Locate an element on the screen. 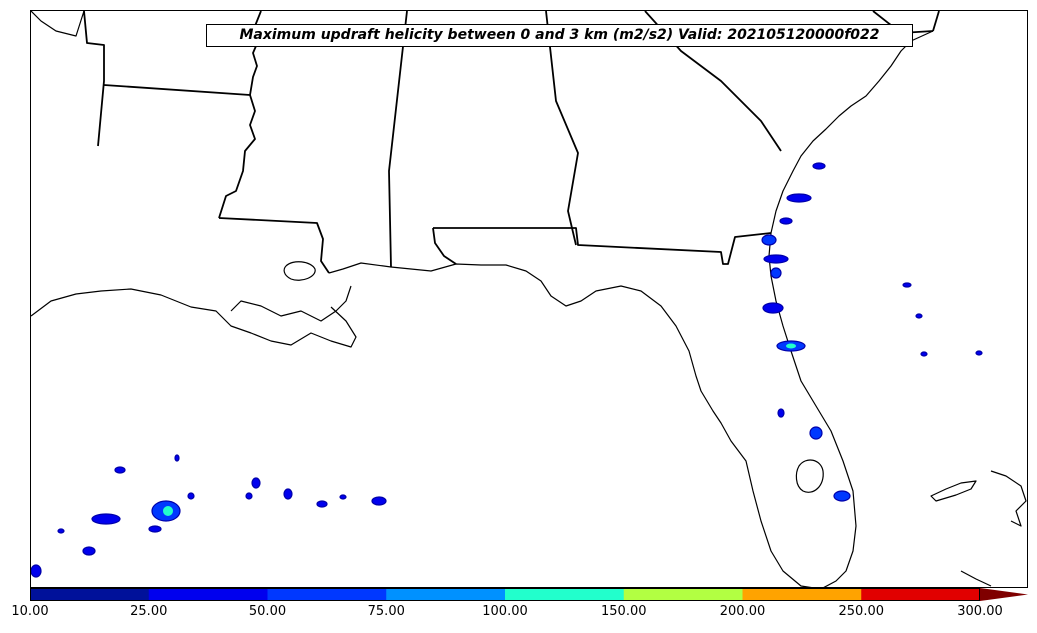  colorbar-tick-label: 300.00 is located at coordinates (980, 611).